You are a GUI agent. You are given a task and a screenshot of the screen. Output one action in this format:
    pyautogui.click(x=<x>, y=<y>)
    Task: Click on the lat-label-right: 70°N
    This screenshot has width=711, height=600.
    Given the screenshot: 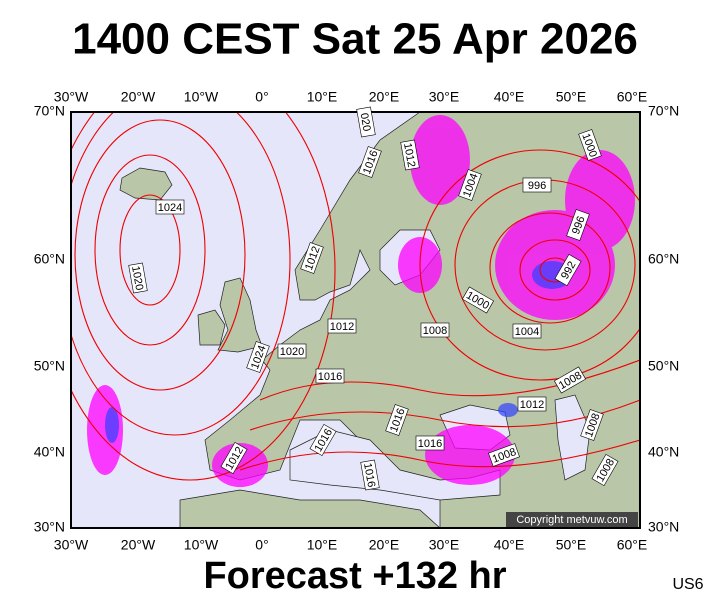 What is the action you would take?
    pyautogui.click(x=663, y=111)
    